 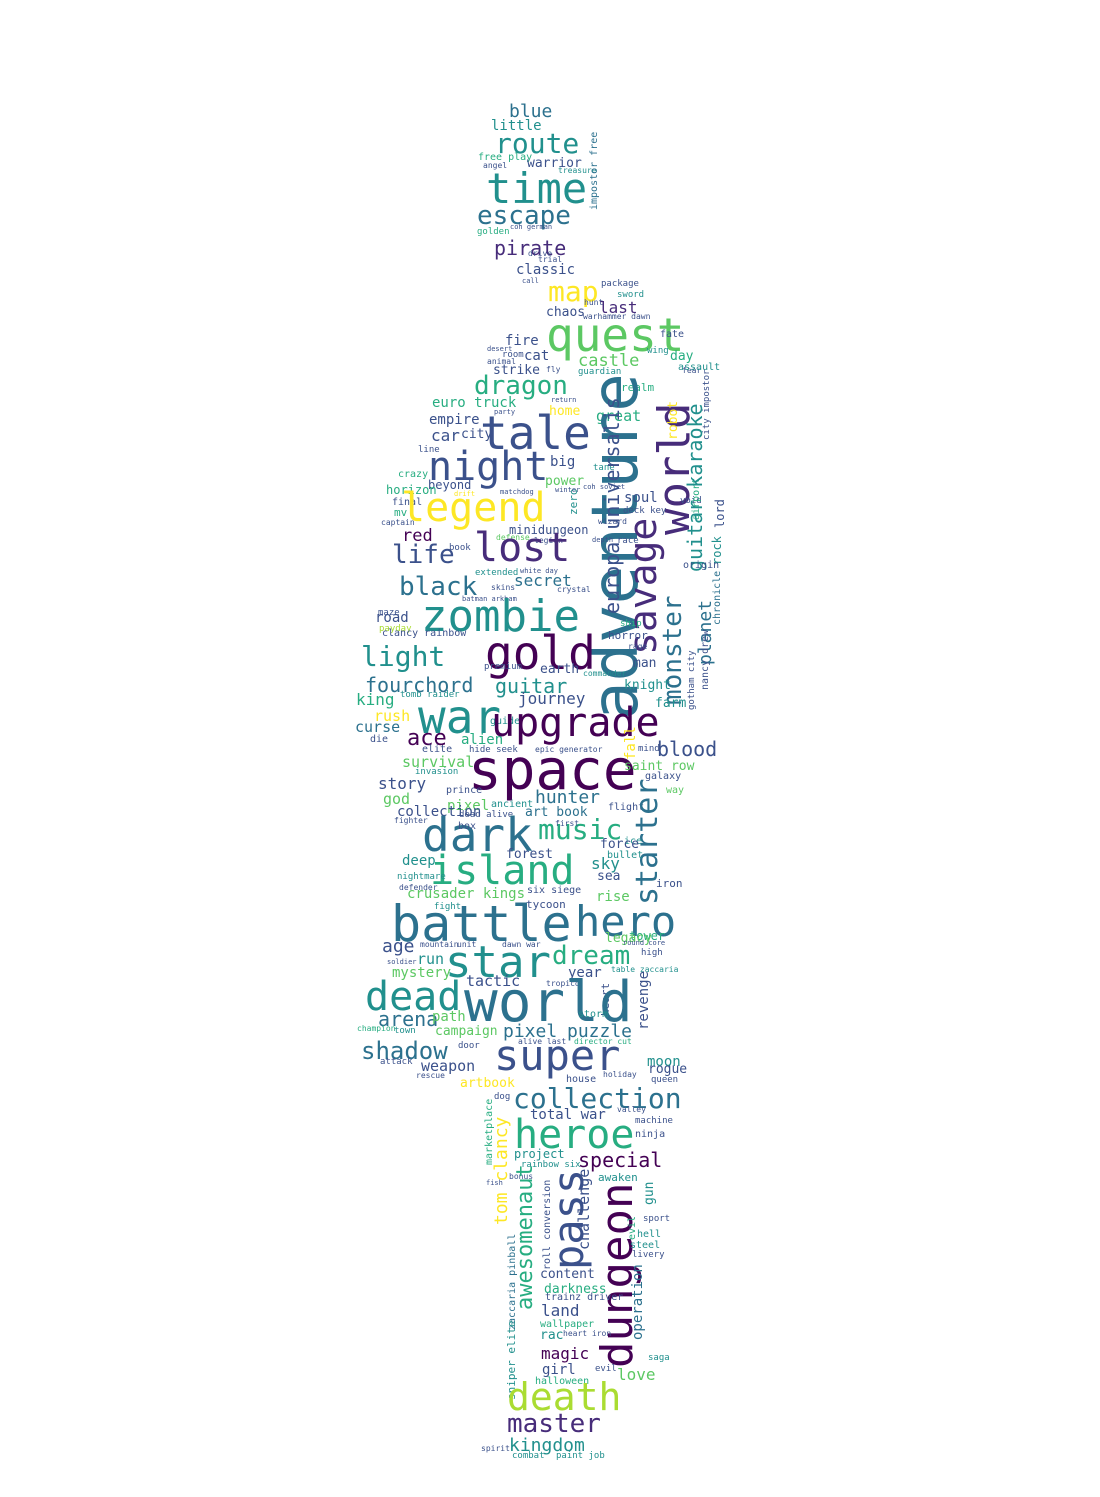 What do you see at coordinates (556, 812) in the screenshot?
I see `word-art-book: art book` at bounding box center [556, 812].